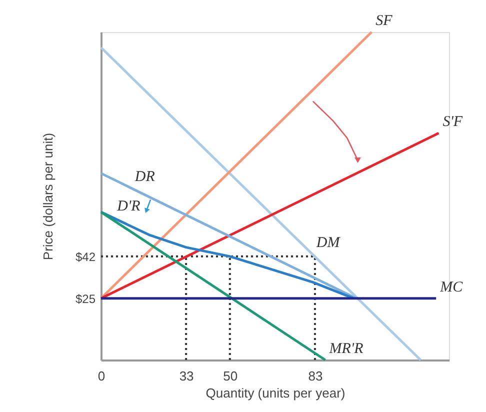 Image resolution: width=486 pixels, height=412 pixels. Describe the element at coordinates (85, 299) in the screenshot. I see `y-tick-label: $25` at that location.